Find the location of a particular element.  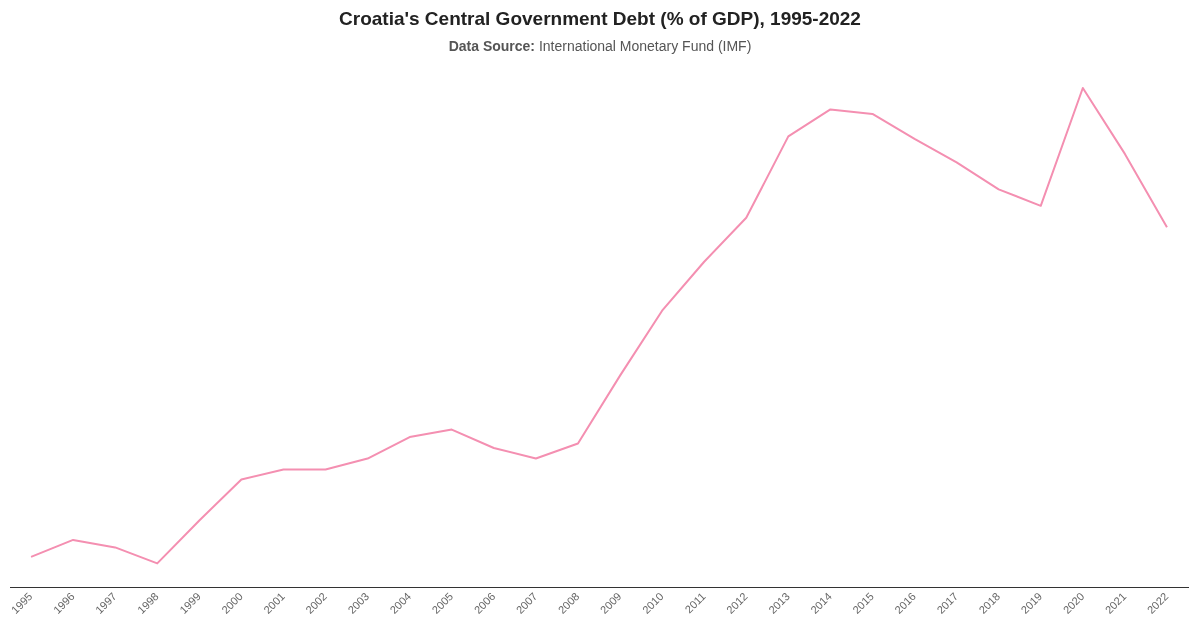

chart-subtitle: Data Source: International Monetary Fund (IMF) is located at coordinates (600, 46).